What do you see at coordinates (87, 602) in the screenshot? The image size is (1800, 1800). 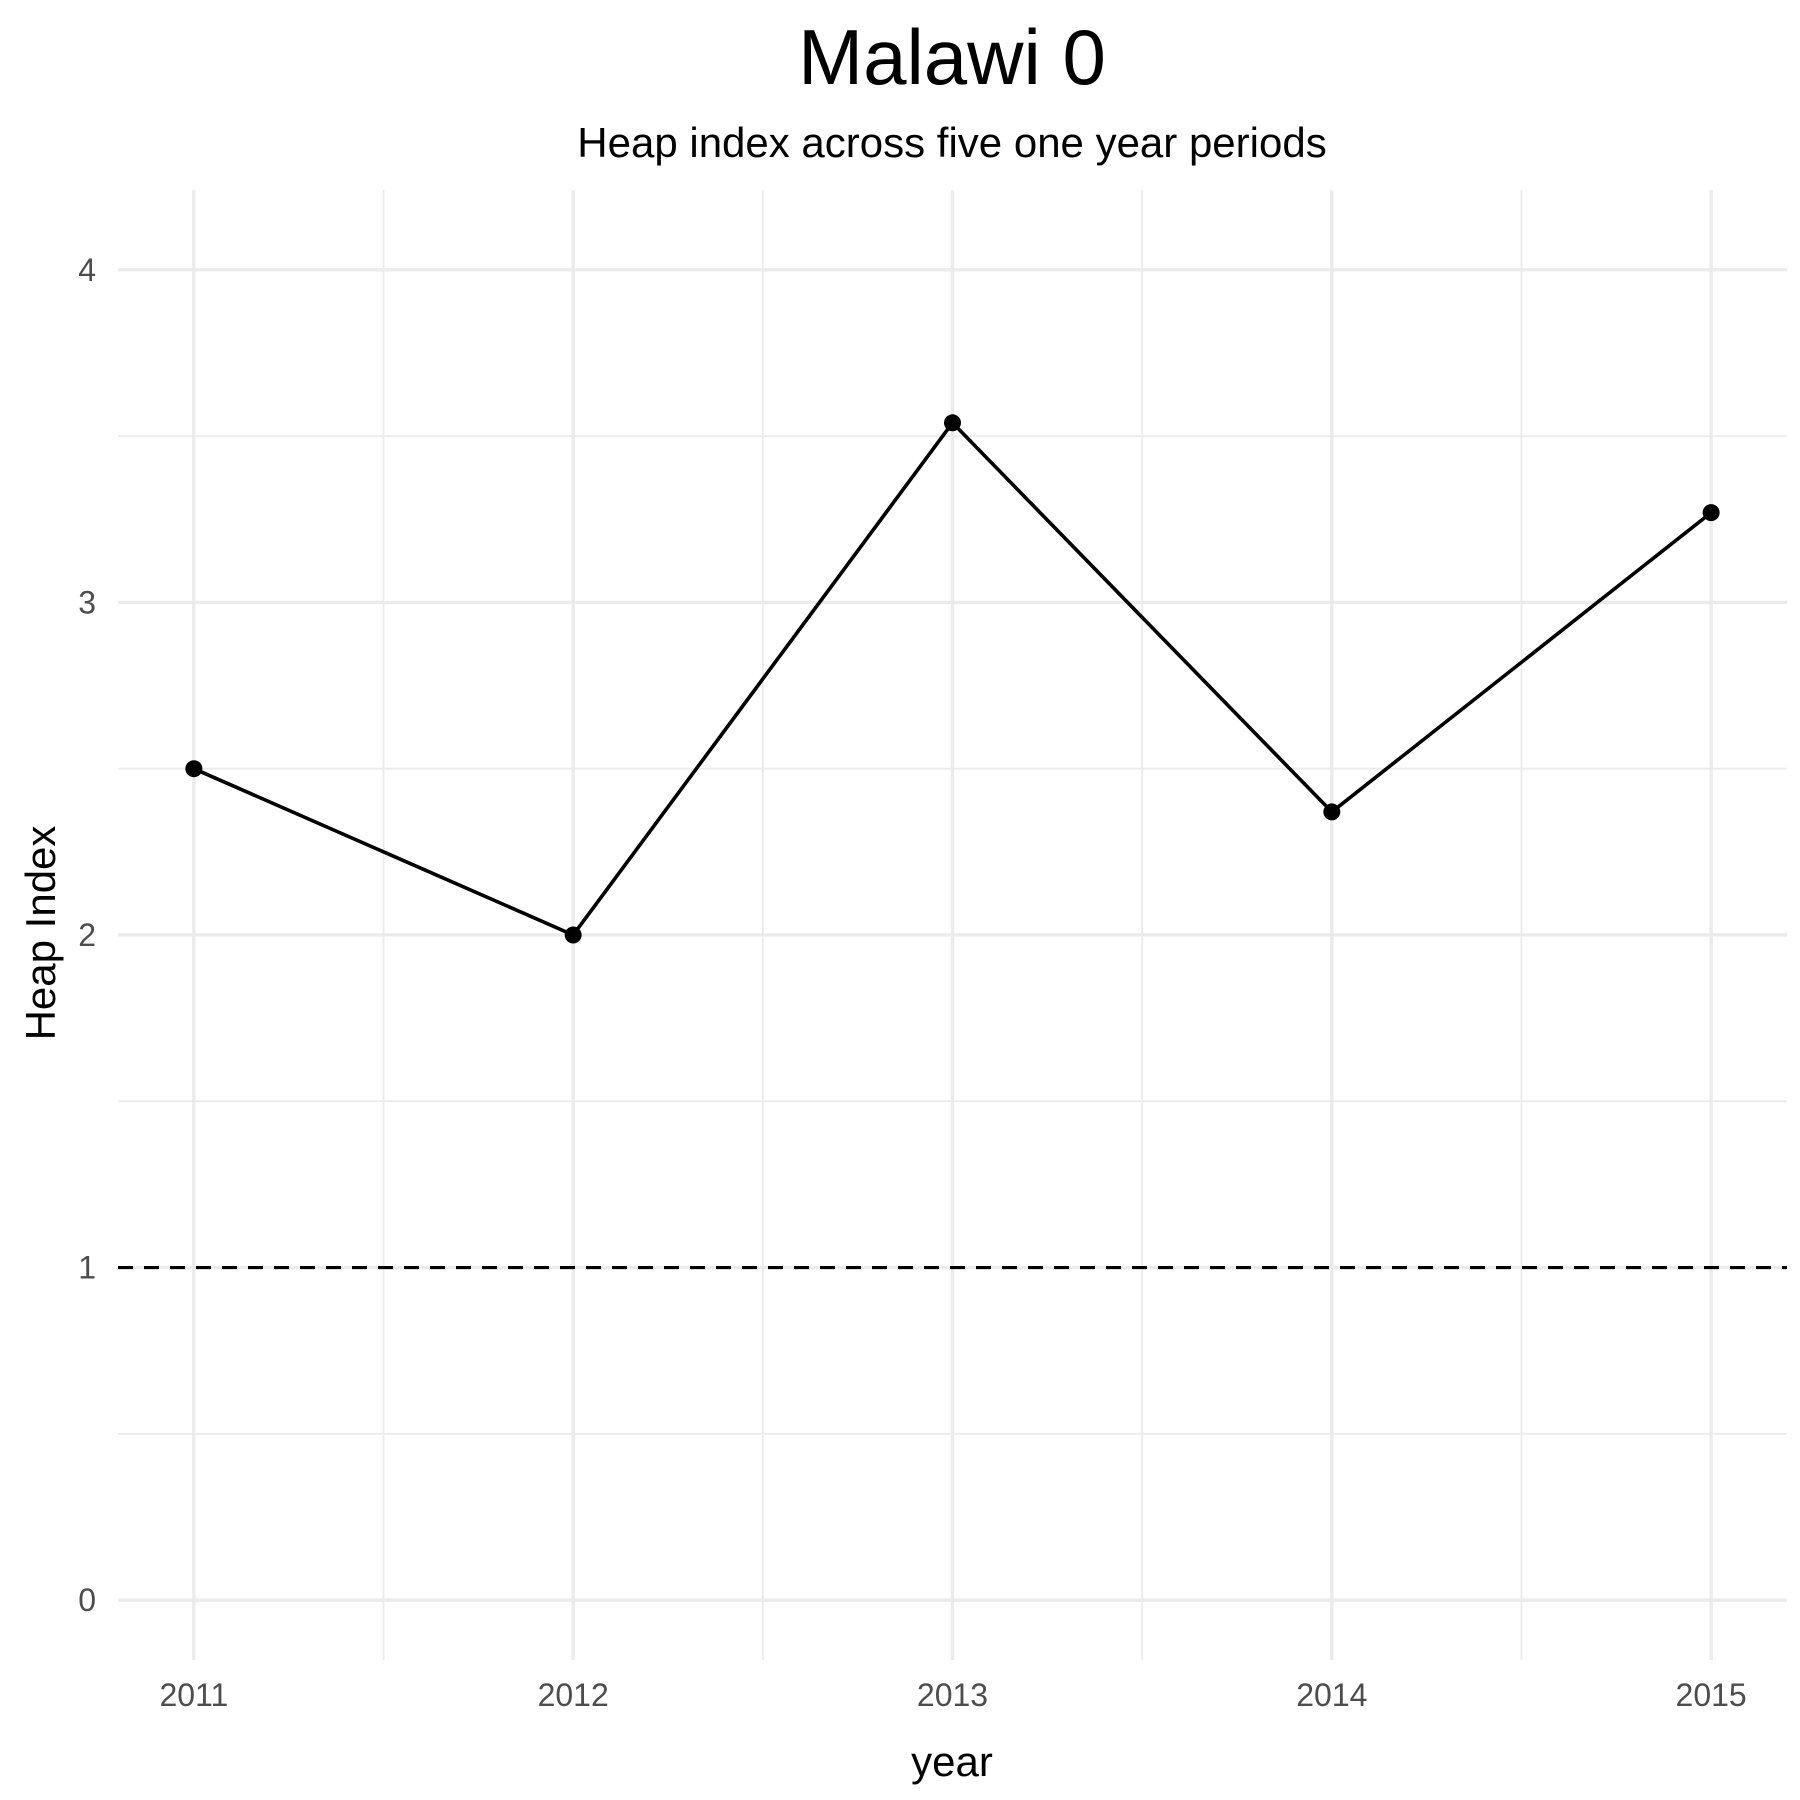 I see `y-tick-label: 3` at bounding box center [87, 602].